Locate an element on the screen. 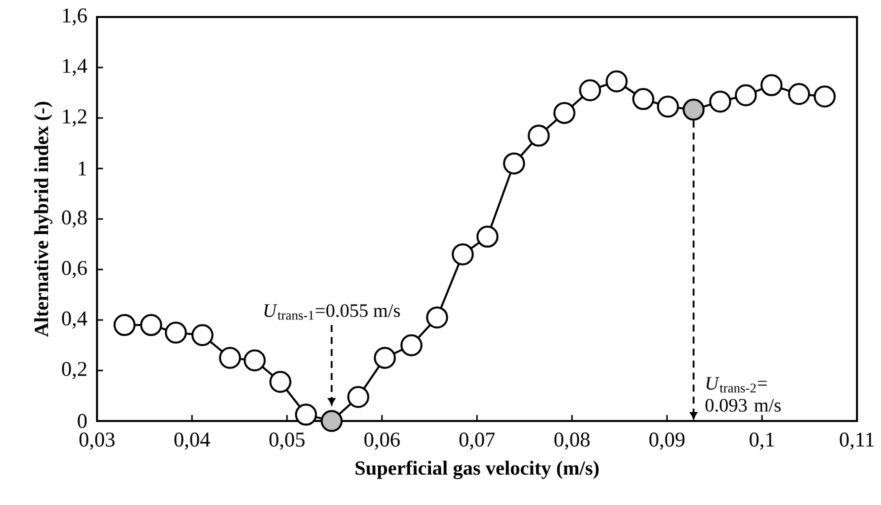 This screenshot has width=881, height=505. y-tick-label: 0 is located at coordinates (82, 421).